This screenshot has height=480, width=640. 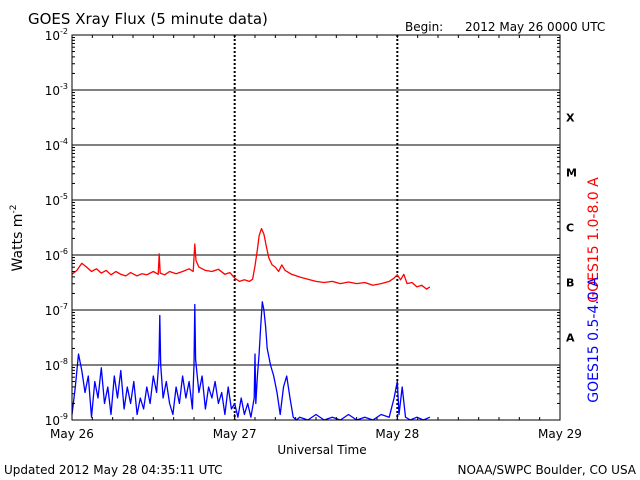 What do you see at coordinates (56, 310) in the screenshot?
I see `y-tick-label: 10⁻⁷` at bounding box center [56, 310].